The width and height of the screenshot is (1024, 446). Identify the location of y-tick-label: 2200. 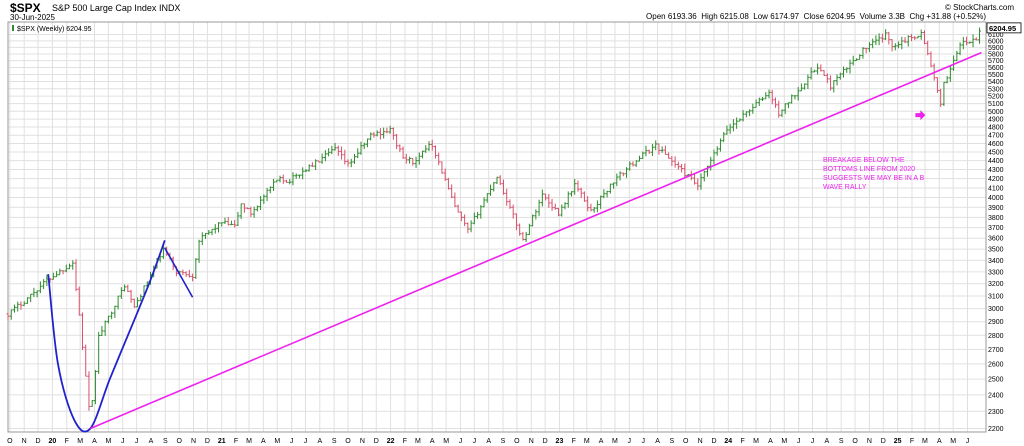
(996, 429).